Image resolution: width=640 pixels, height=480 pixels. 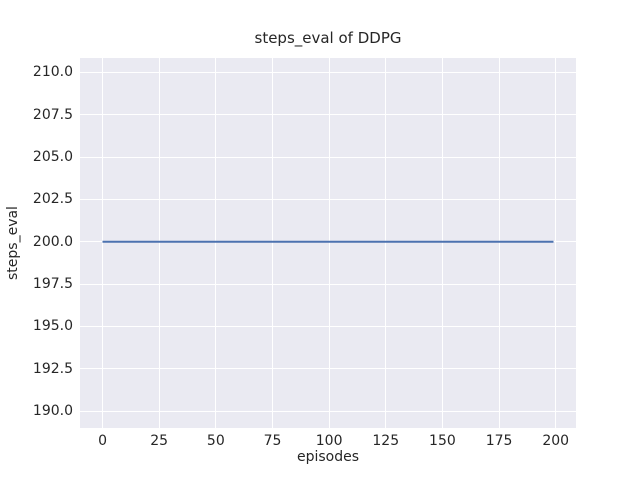 I want to click on data-line-layer, so click(x=328, y=241).